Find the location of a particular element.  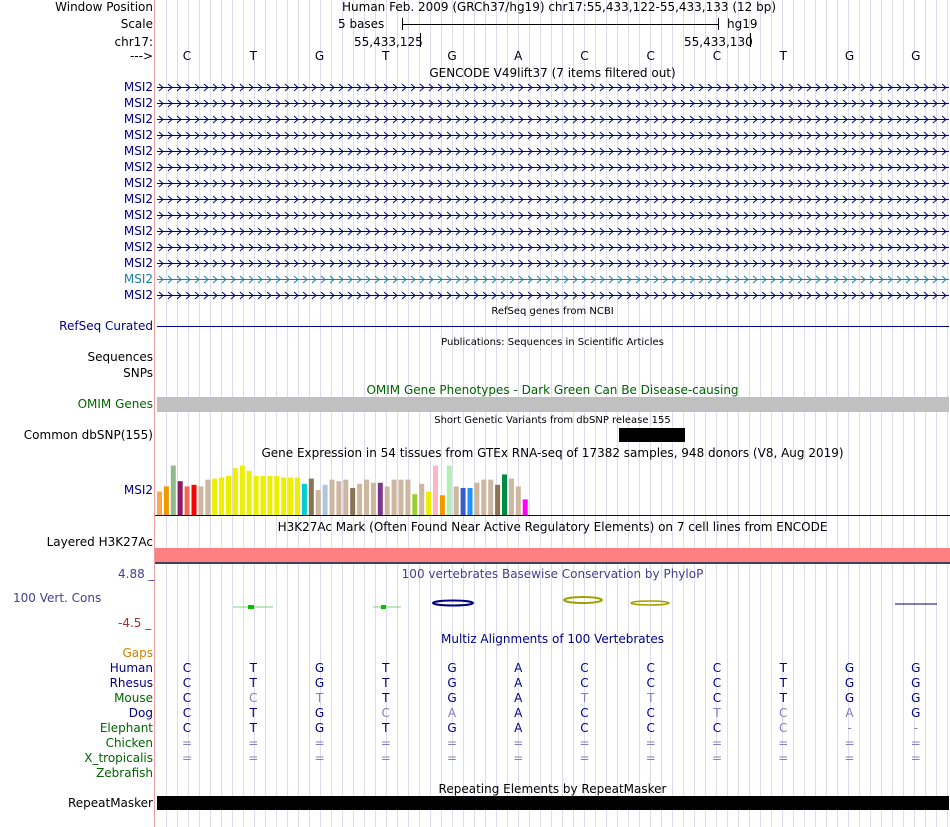

h3k27ac-label: Layered H3K27Ac is located at coordinates (99, 542).